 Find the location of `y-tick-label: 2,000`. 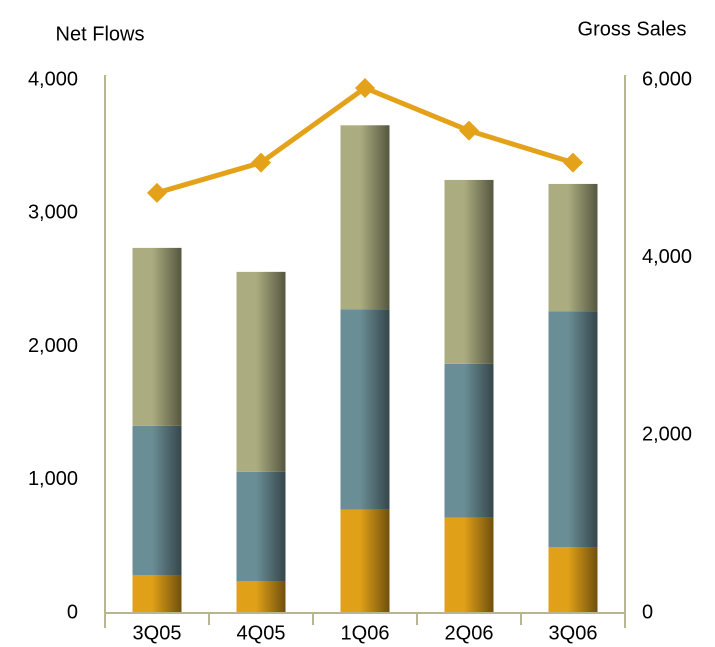

y-tick-label: 2,000 is located at coordinates (53, 346).